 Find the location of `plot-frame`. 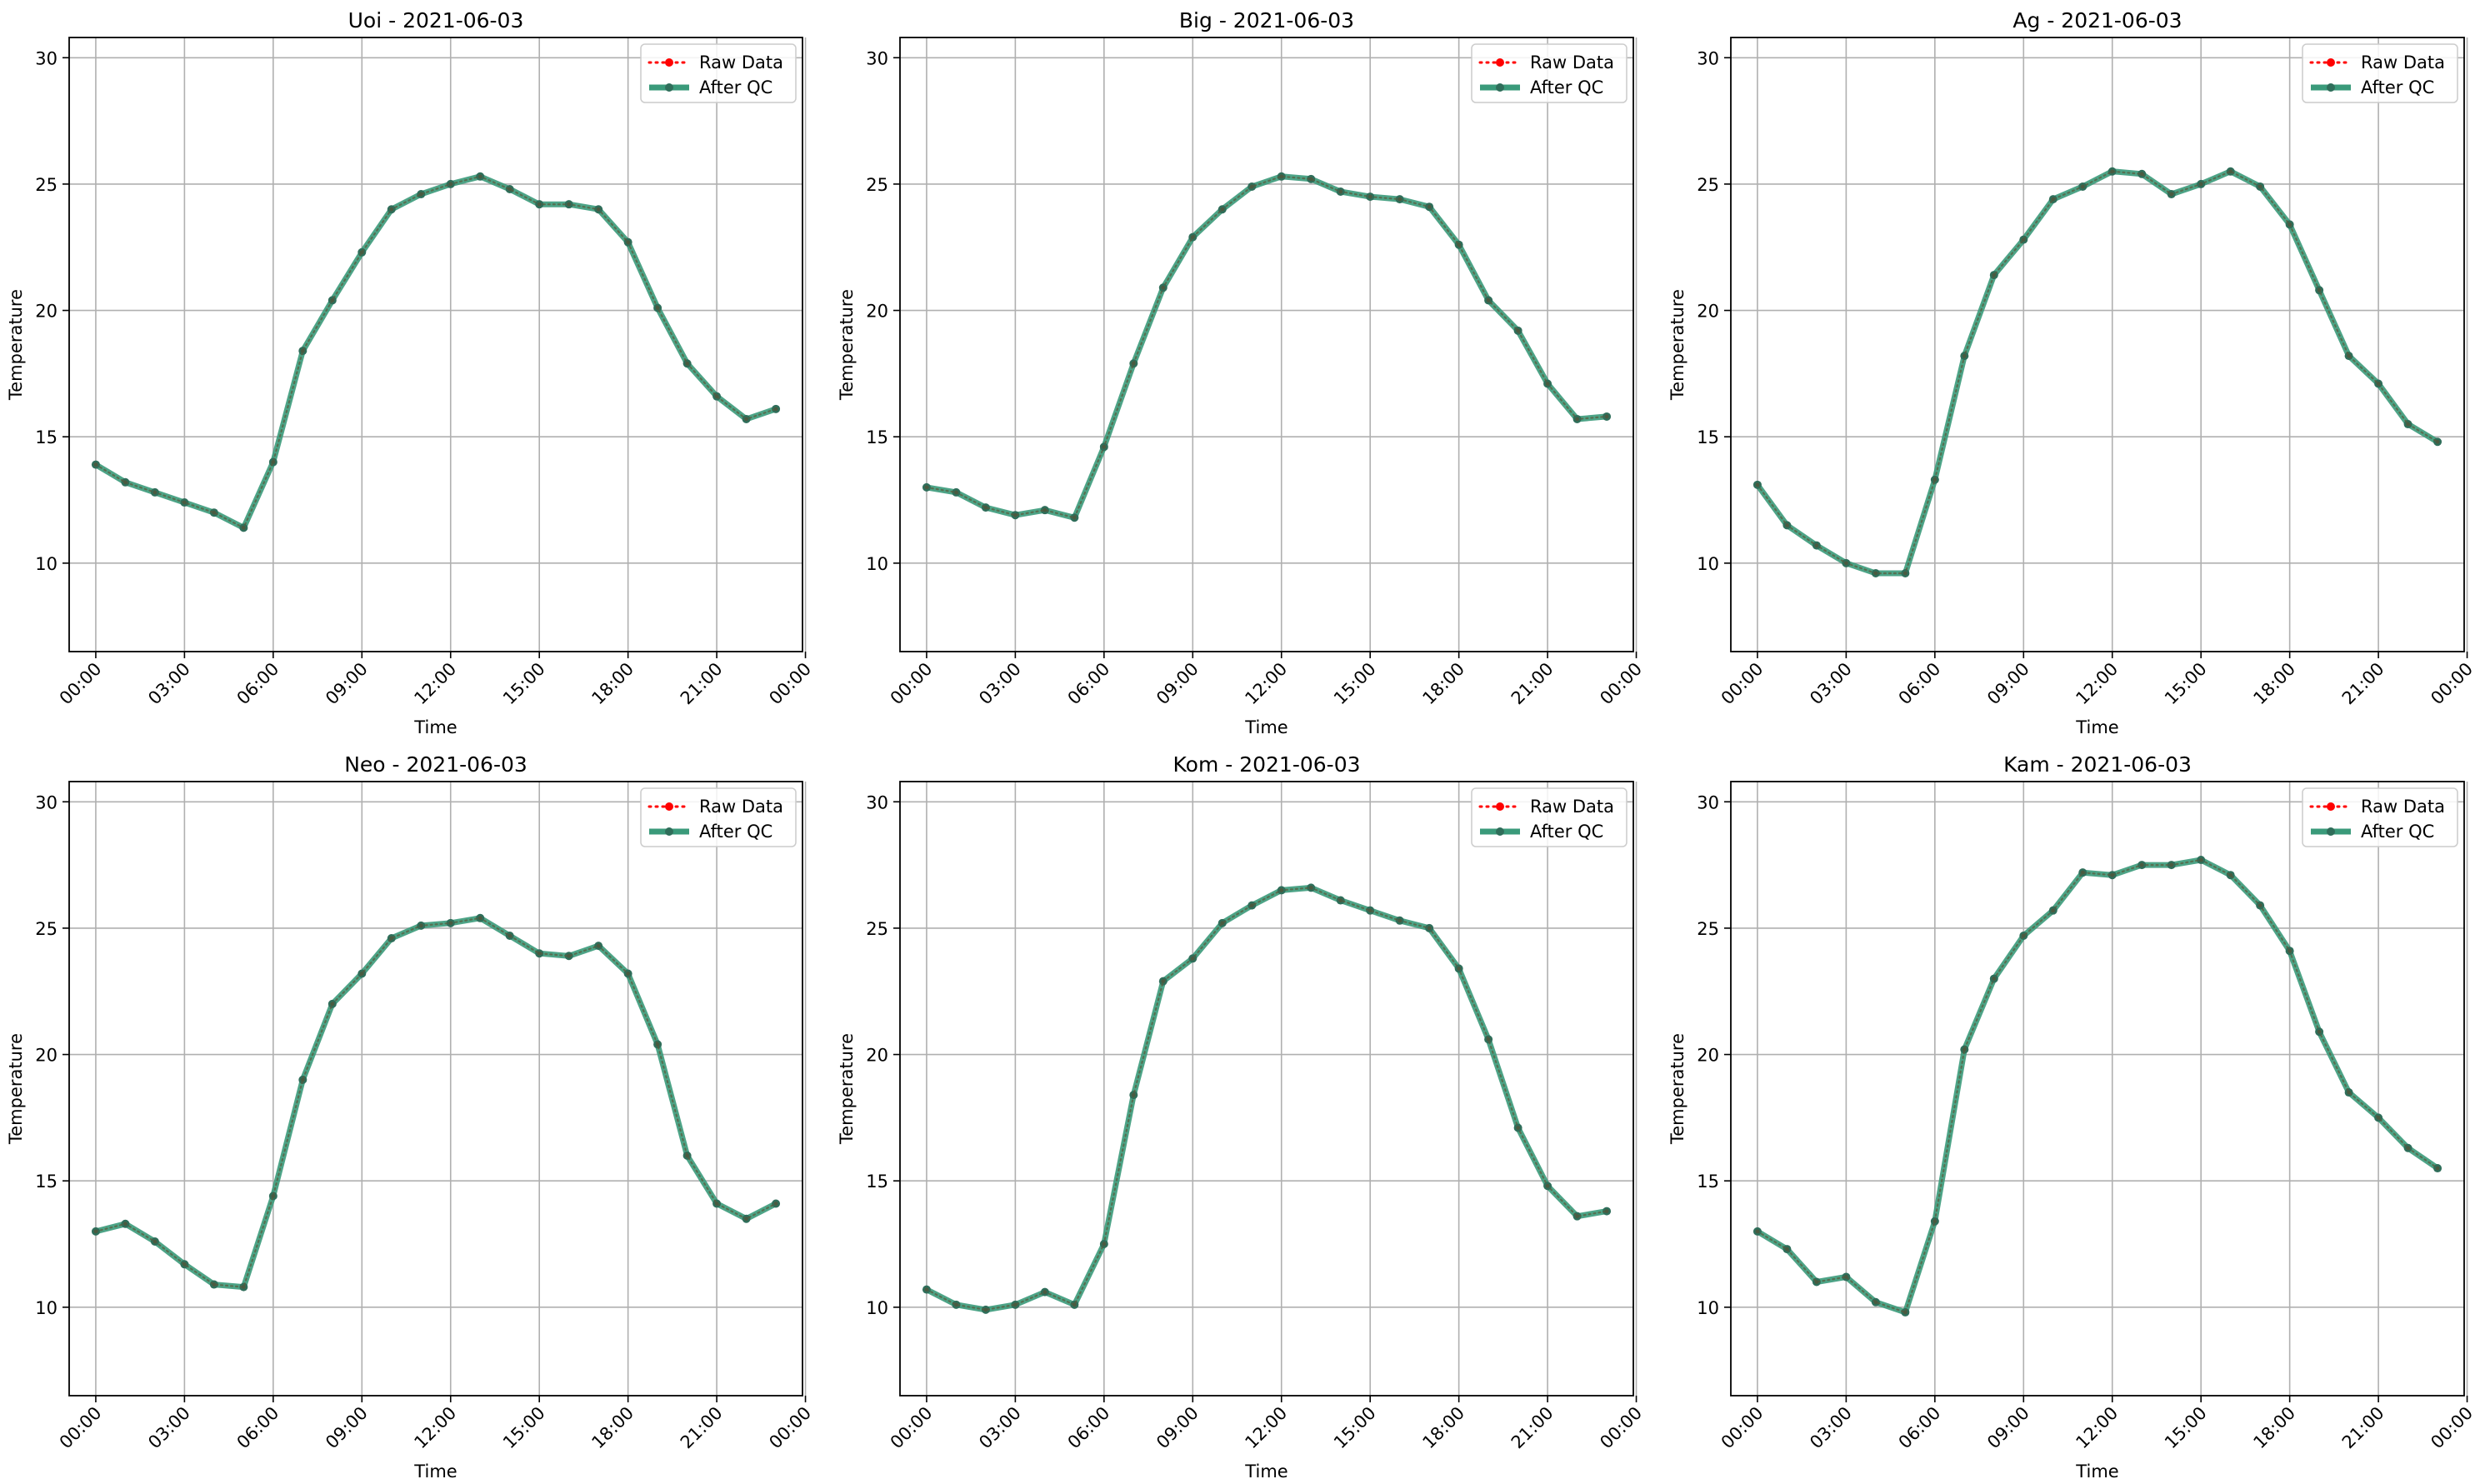

plot-frame is located at coordinates (1266, 344).